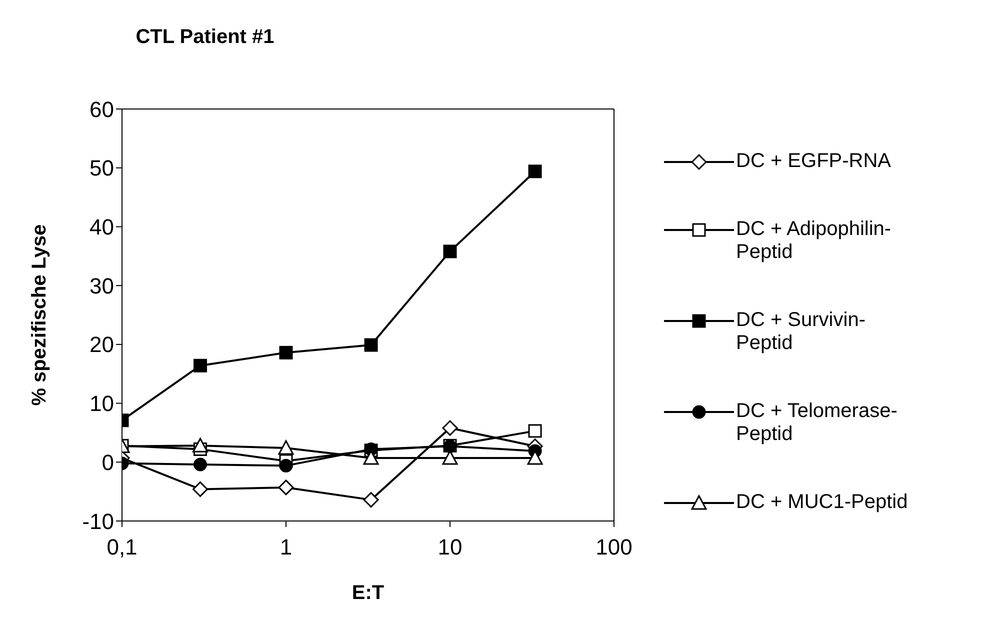 The height and width of the screenshot is (632, 985). I want to click on x-tick-label: 1, so click(286, 547).